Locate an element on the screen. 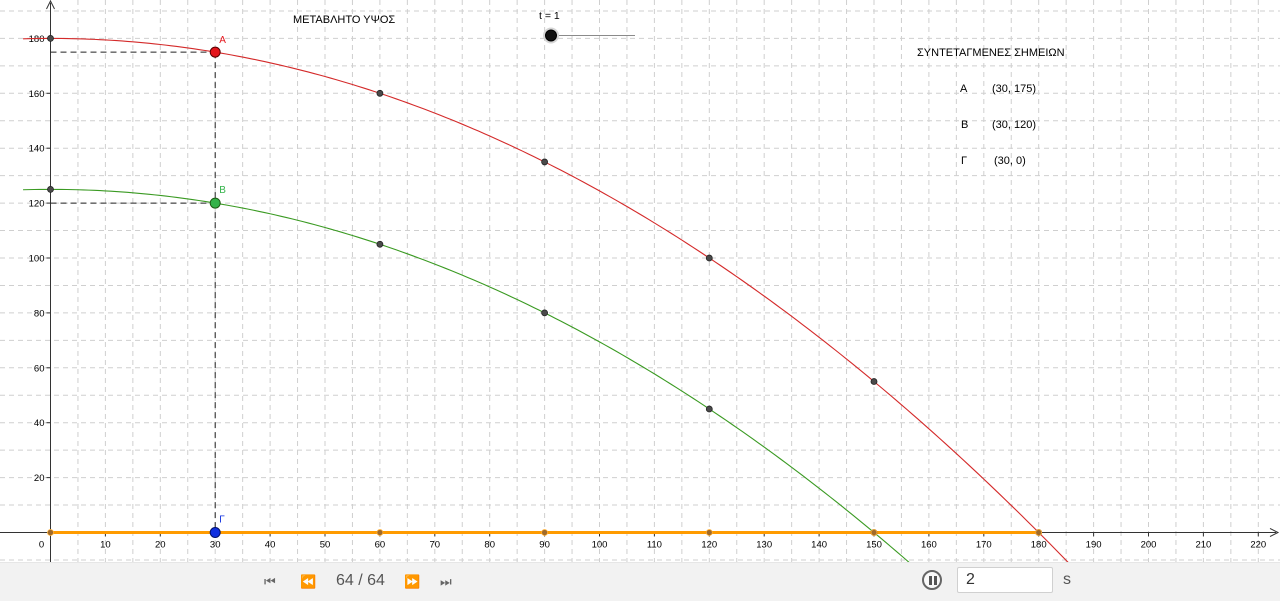 This screenshot has height=601, width=1280. y-tick-label: 120 is located at coordinates (37, 204).